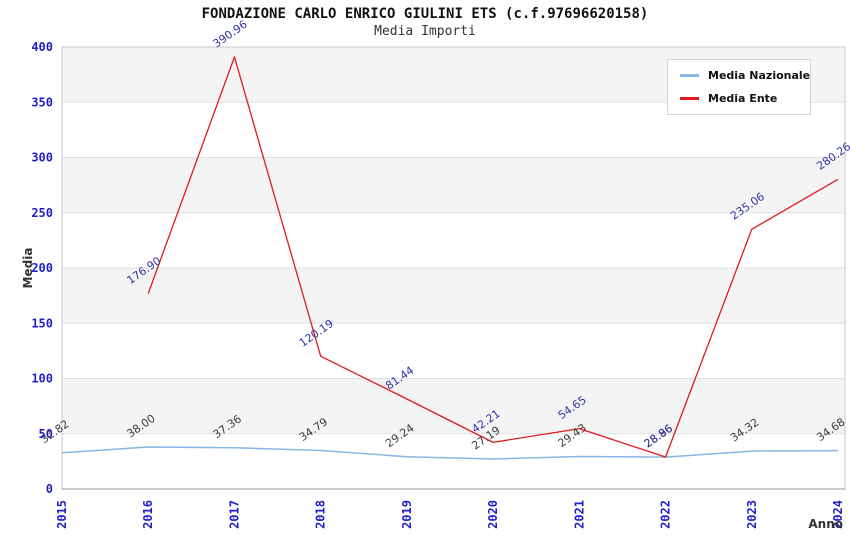  Describe the element at coordinates (825, 524) in the screenshot. I see `x-axis-label: Anno` at that location.